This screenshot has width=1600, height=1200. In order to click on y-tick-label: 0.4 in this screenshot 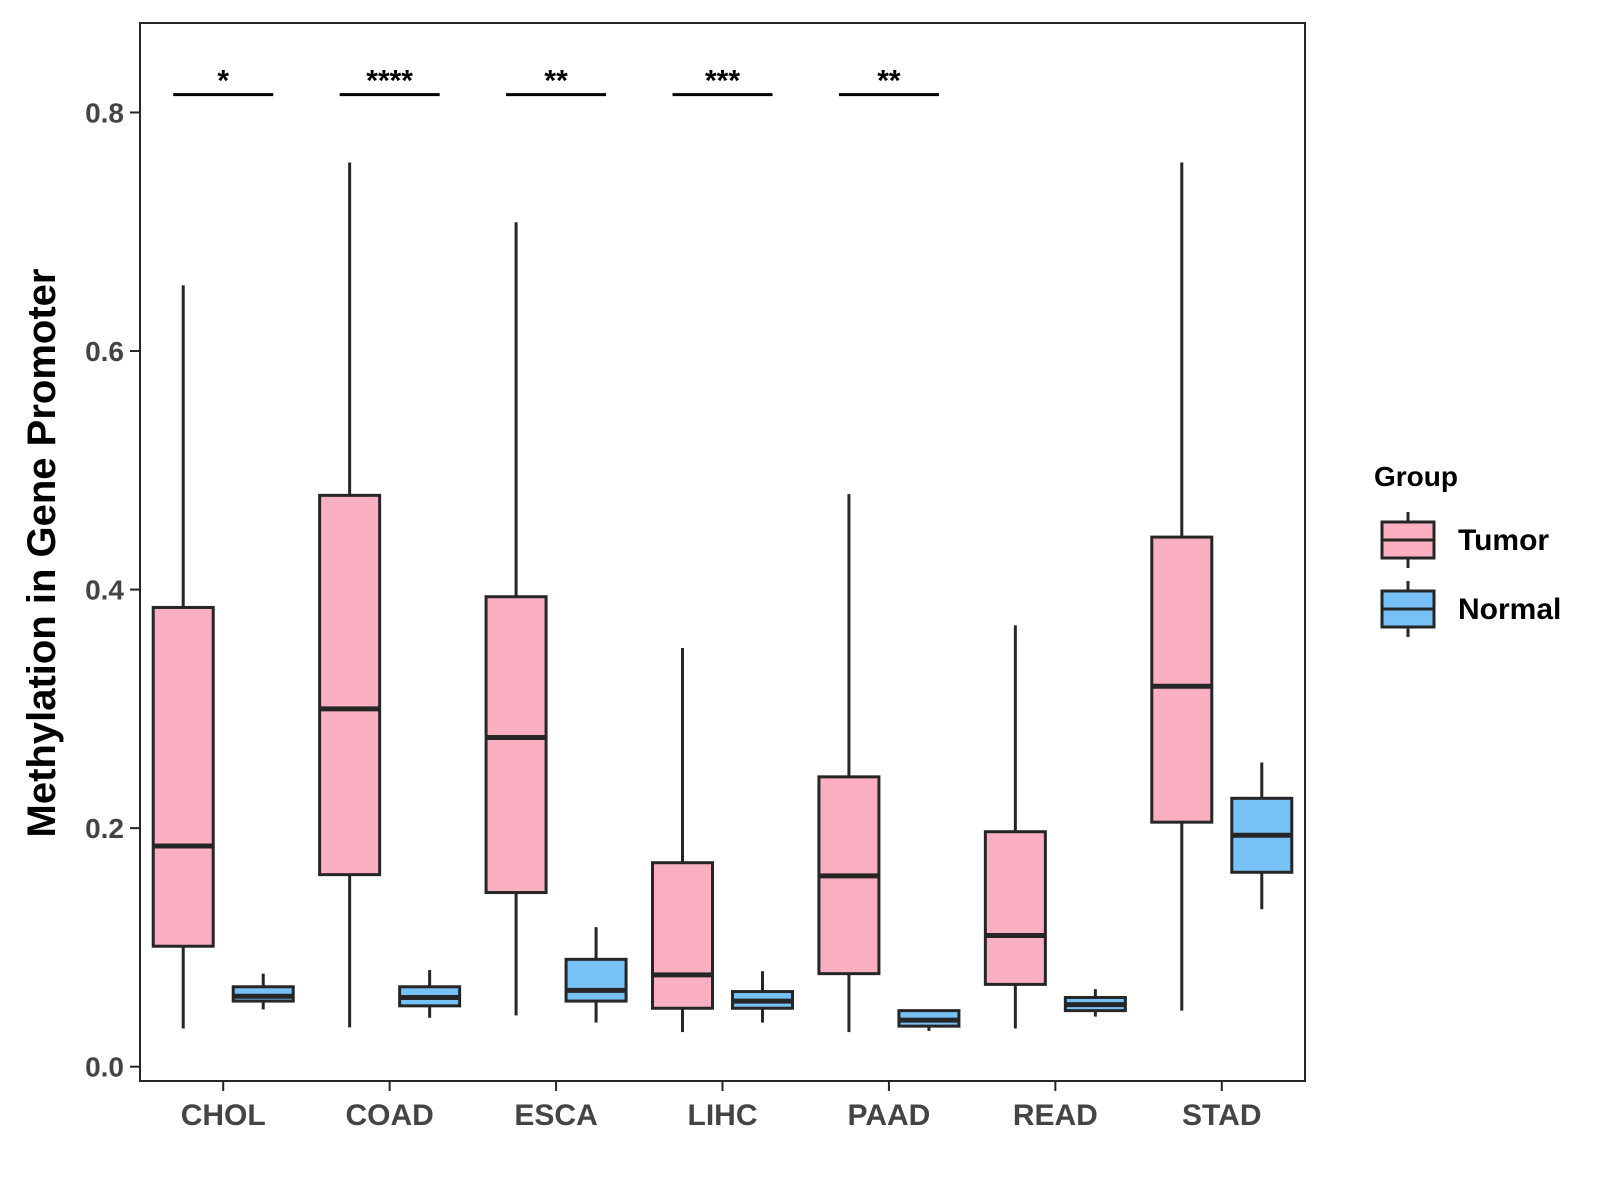, I will do `click(104, 590)`.